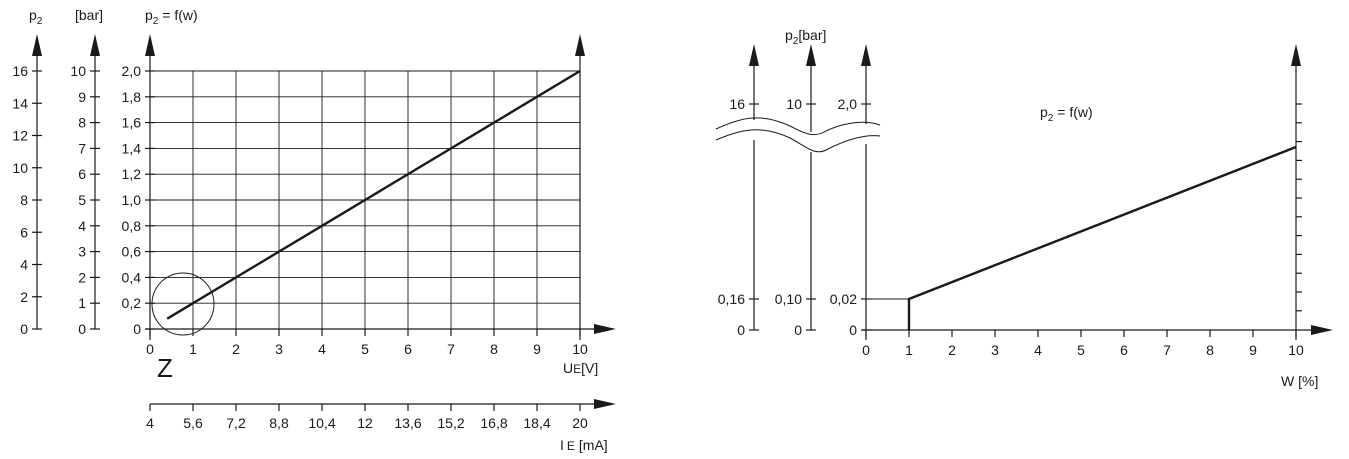  Describe the element at coordinates (132, 252) in the screenshot. I see `y-tick-label: 0,6` at that location.